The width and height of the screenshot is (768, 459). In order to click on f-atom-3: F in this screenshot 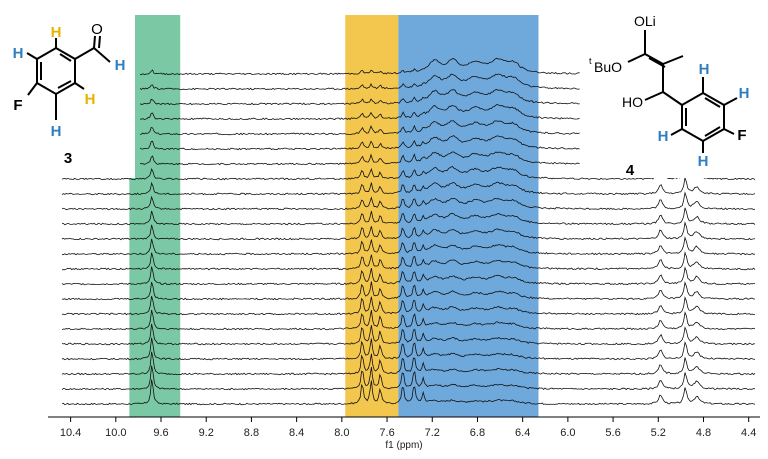, I will do `click(17, 105)`.